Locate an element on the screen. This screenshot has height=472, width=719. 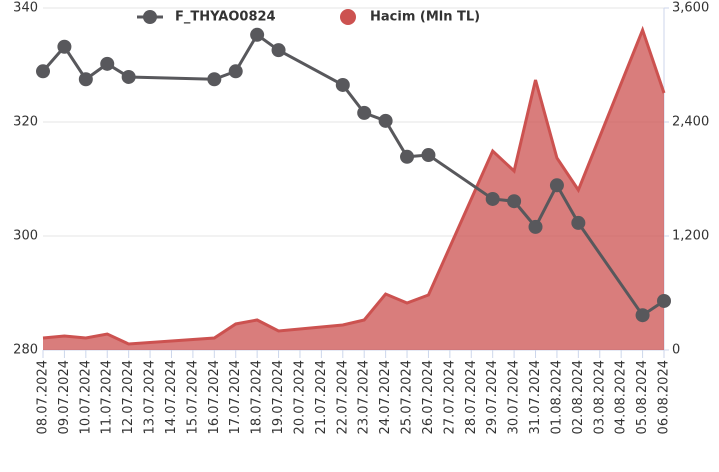
x-tick-label: 14.07.2024 is located at coordinates (171, 397).